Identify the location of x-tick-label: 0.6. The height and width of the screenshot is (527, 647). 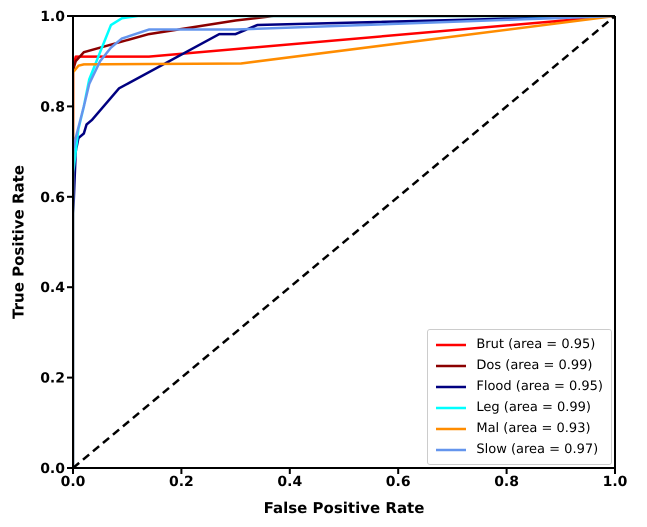
(398, 482).